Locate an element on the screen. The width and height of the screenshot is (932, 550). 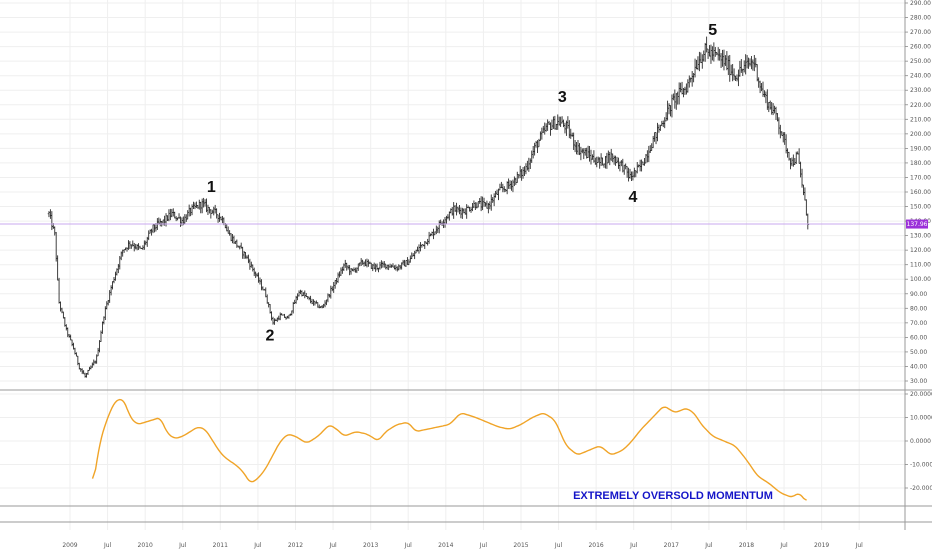
x-tick-label: 2011 is located at coordinates (220, 545).